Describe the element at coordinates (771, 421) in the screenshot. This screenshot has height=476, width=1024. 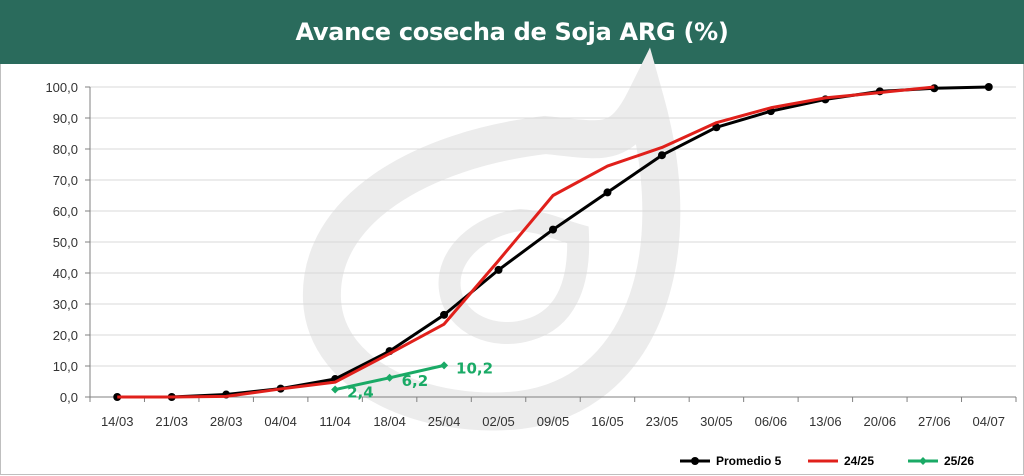
I see `x-tick-label: 06/06` at that location.